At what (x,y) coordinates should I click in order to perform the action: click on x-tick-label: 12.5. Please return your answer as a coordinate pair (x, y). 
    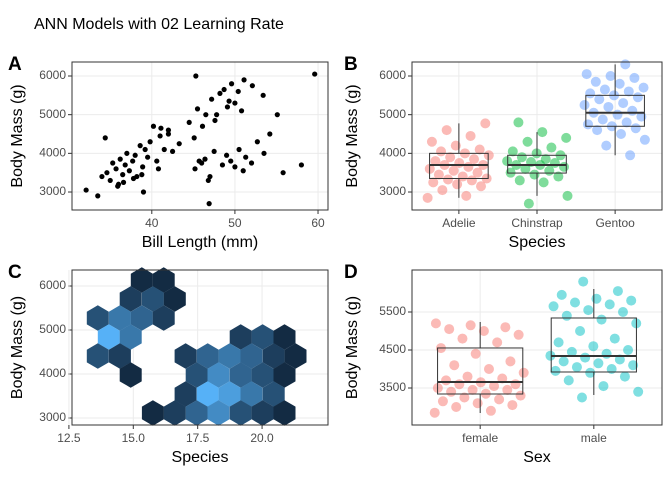
    Looking at the image, I should click on (69, 438).